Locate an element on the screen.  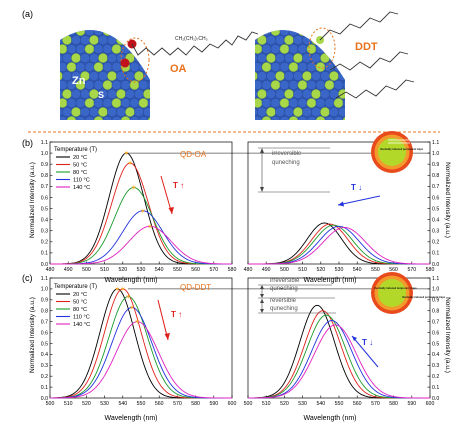
y-tick-label: 0.4 is located at coordinates (44, 355).